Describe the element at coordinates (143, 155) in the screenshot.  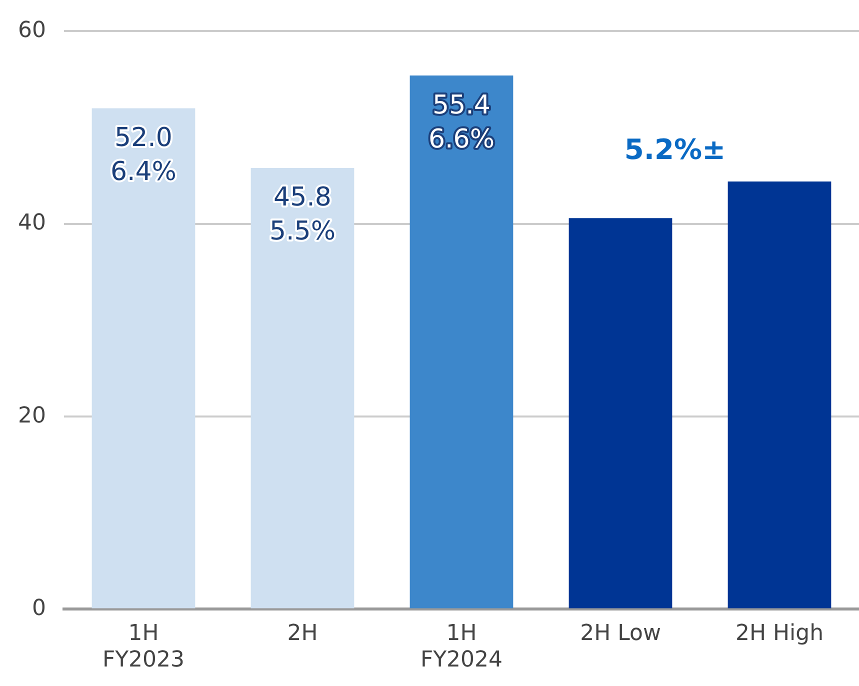
I see `data-label: 52.0 6.4%` at that location.